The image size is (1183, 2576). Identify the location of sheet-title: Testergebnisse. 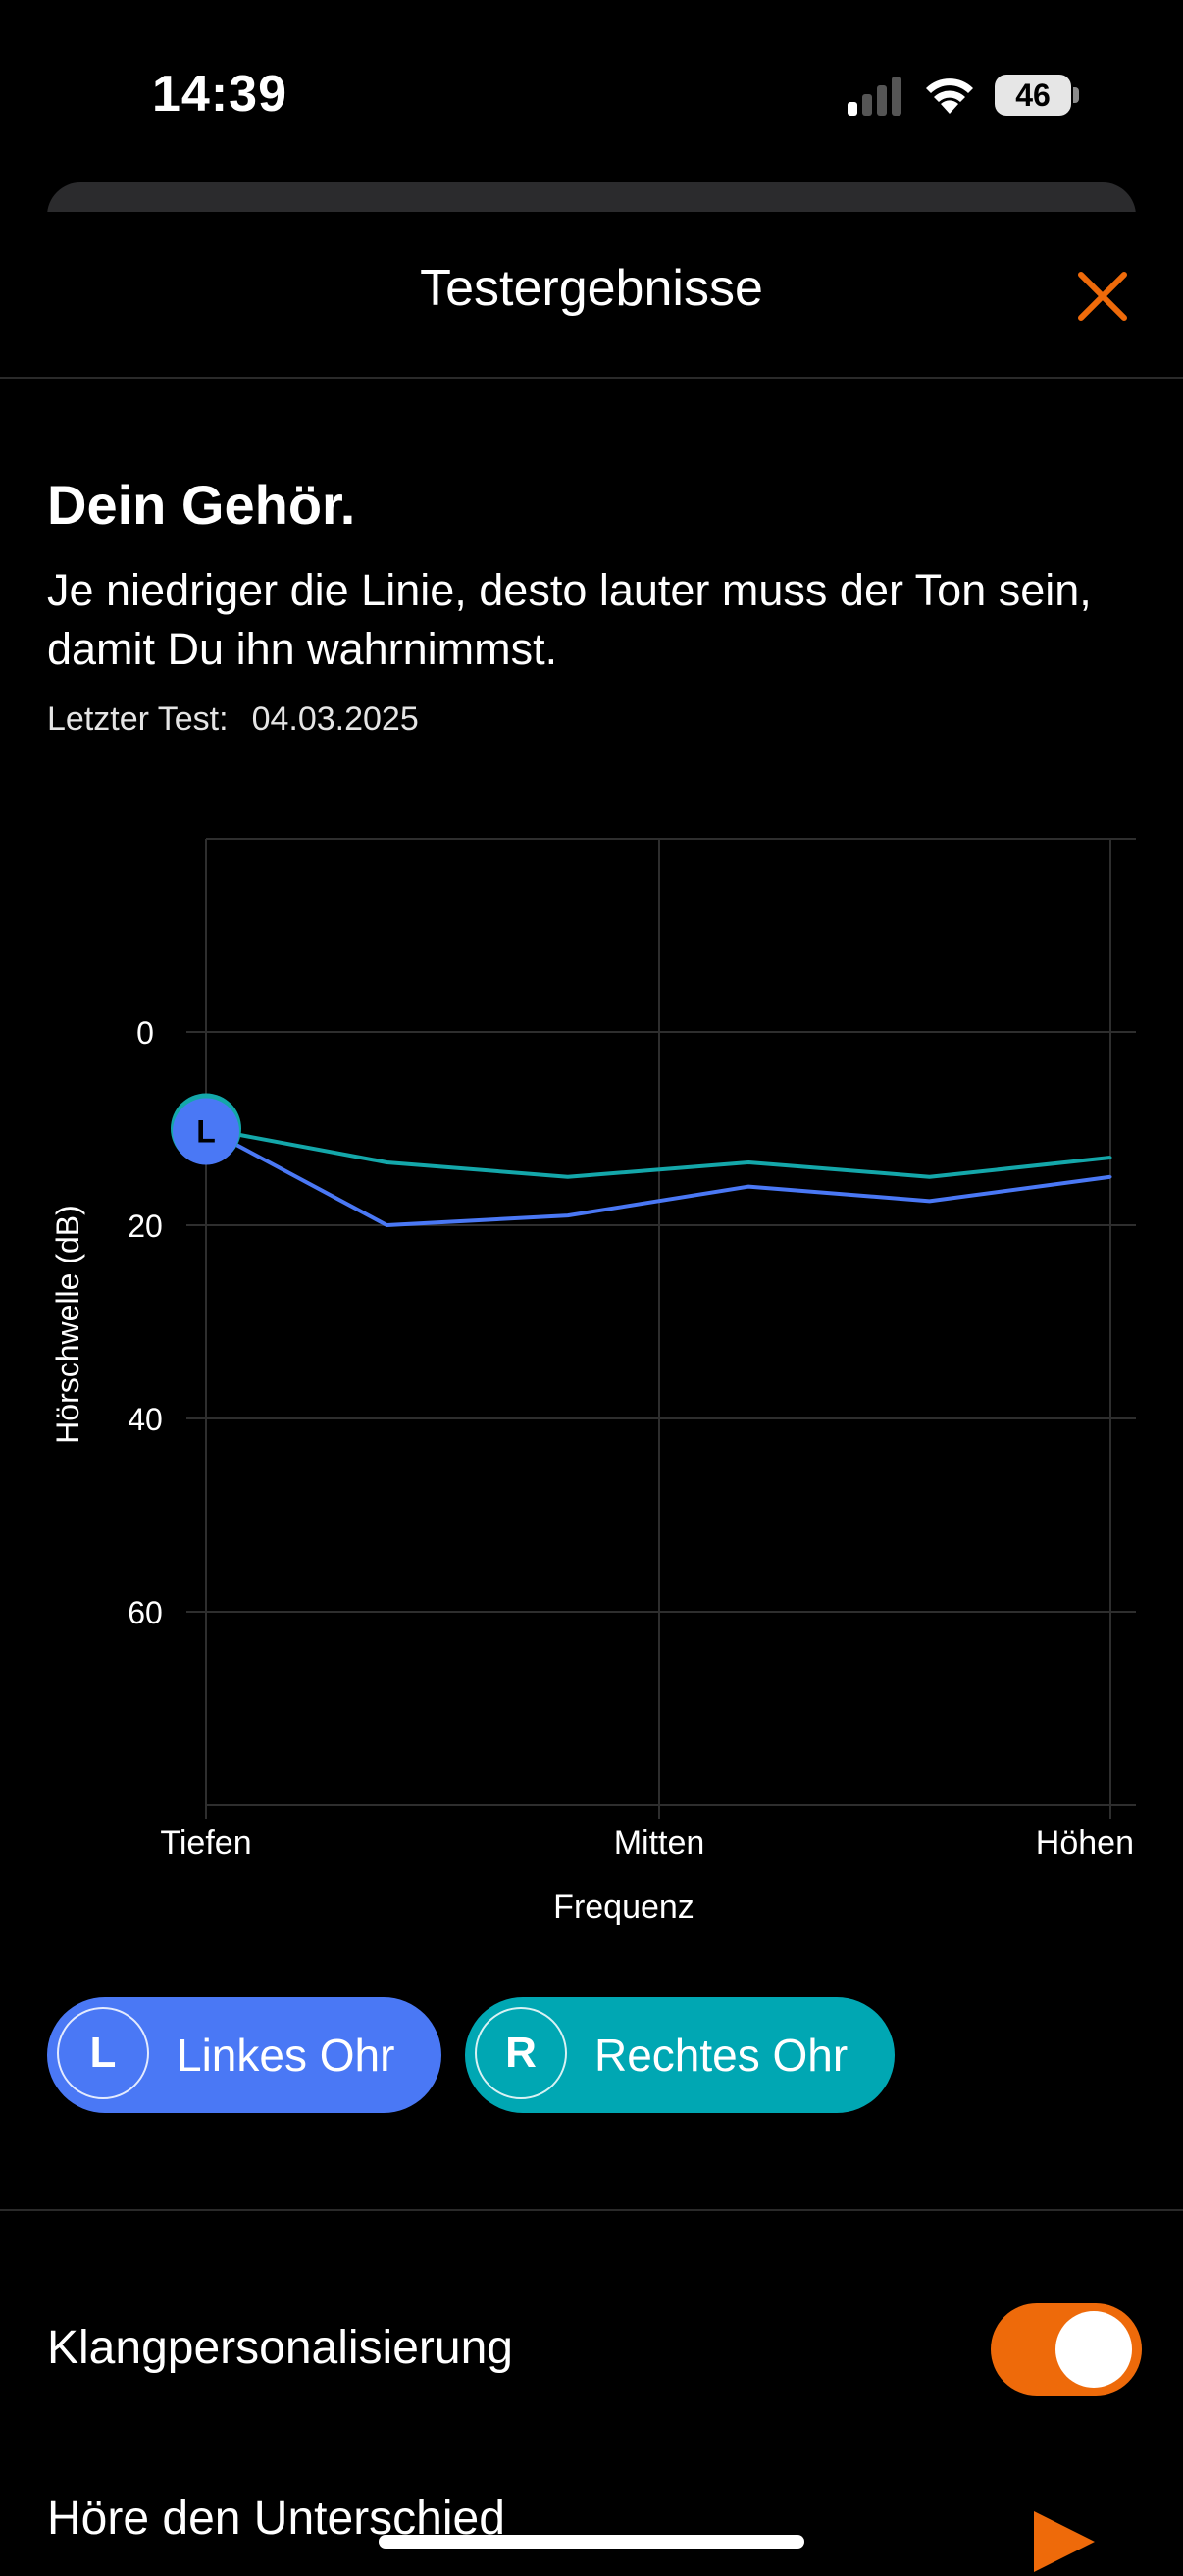
(591, 288).